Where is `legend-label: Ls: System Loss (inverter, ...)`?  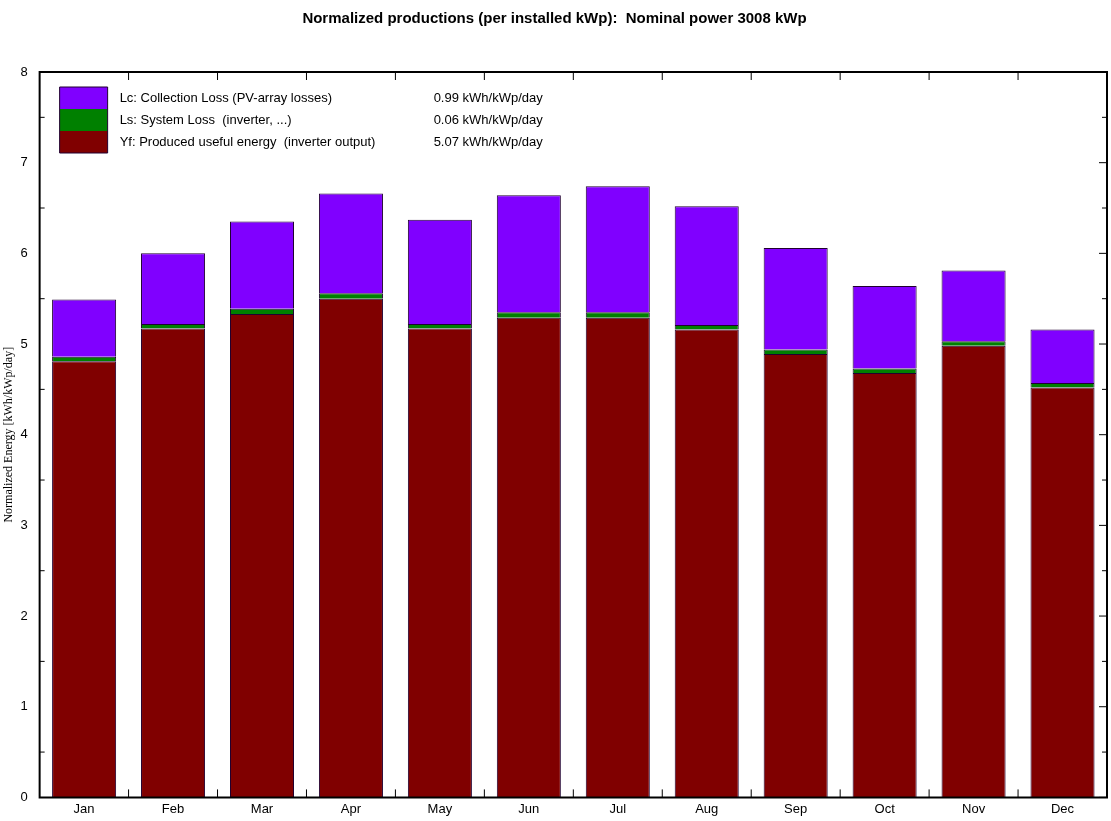 legend-label: Ls: System Loss (inverter, ...) is located at coordinates (205, 119).